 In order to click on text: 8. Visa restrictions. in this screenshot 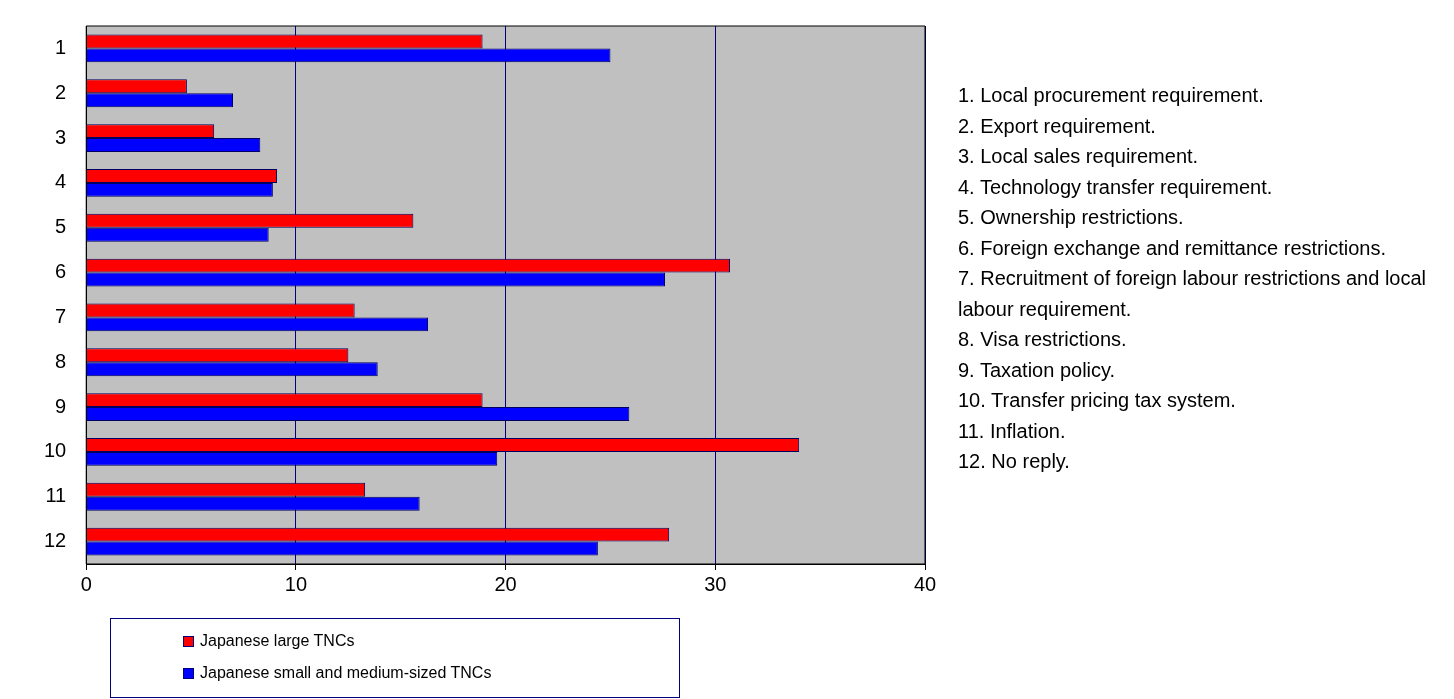, I will do `click(1043, 339)`.